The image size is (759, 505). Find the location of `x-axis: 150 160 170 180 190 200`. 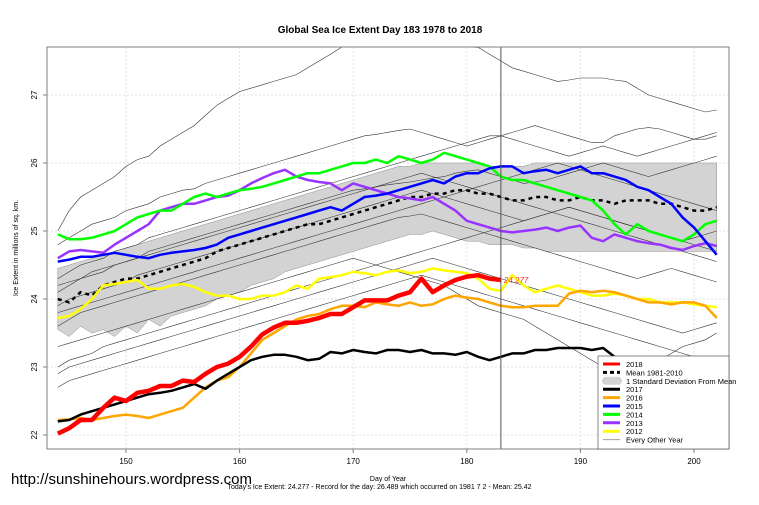

x-axis: 150 160 170 180 190 200 is located at coordinates (410, 457).